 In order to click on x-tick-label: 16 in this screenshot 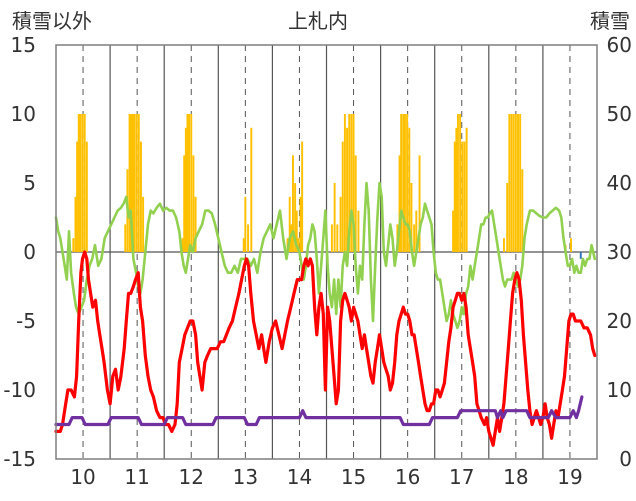, I will do `click(407, 477)`.